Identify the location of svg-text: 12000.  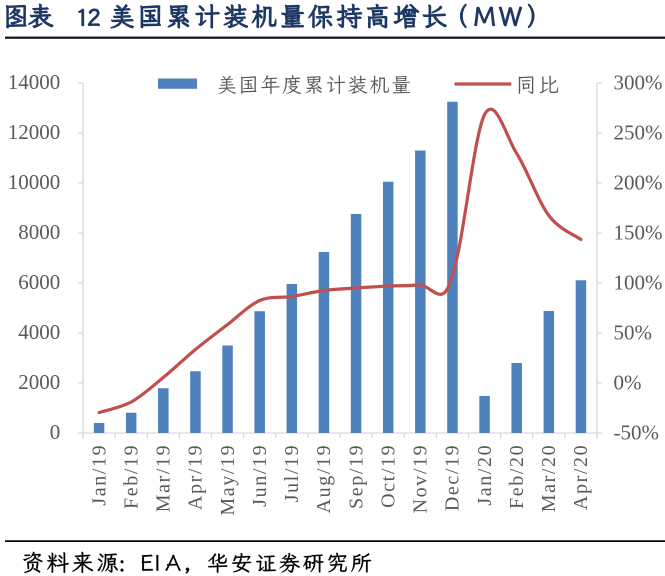
(34, 132).